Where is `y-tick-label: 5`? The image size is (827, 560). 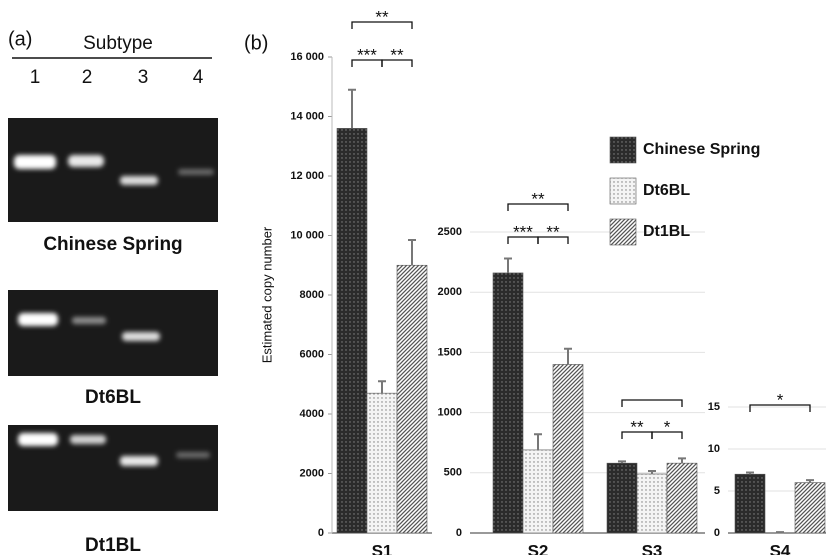 y-tick-label: 5 is located at coordinates (717, 491).